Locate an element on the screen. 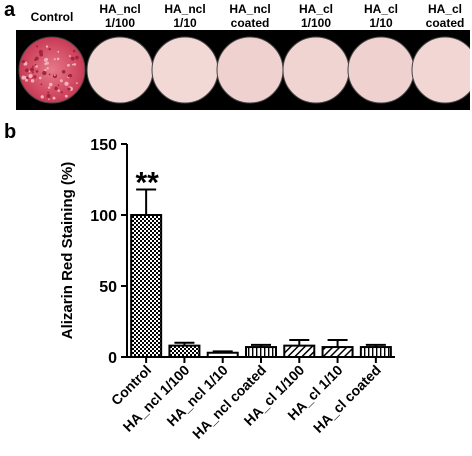 The height and width of the screenshot is (456, 472). well-header: HA_cl coated is located at coordinates (442, 16).